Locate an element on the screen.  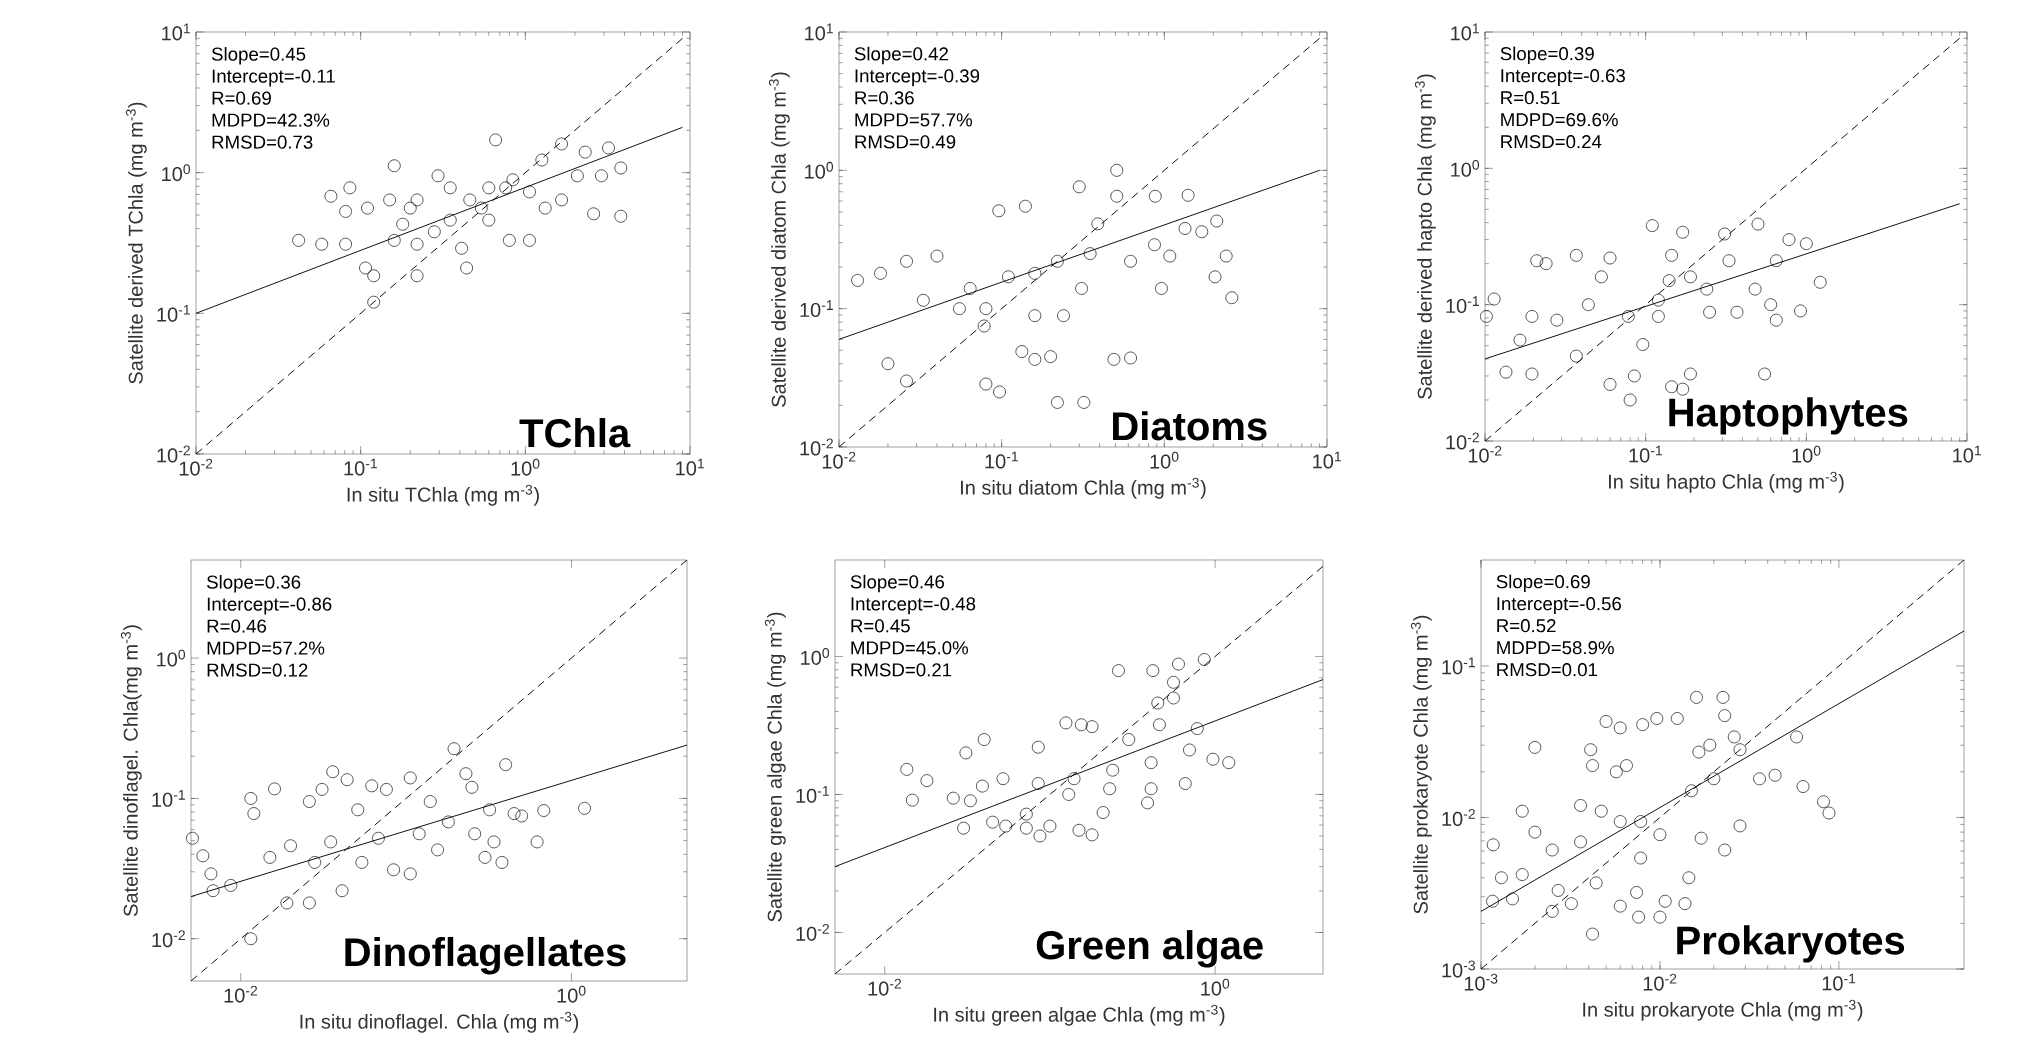
annotation: Slope=0.45 is located at coordinates (258, 56).